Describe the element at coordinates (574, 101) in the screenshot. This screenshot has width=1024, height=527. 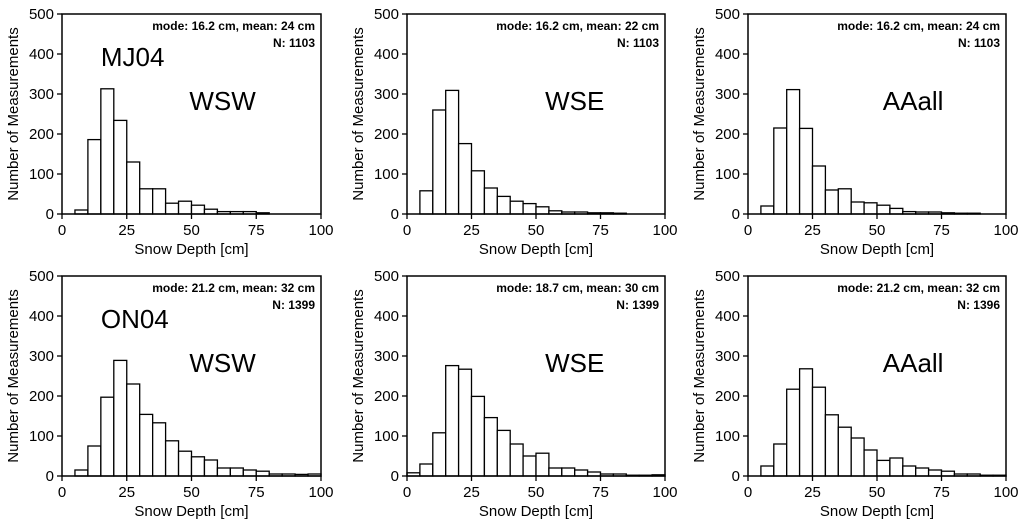
I see `region-label: WSE` at that location.